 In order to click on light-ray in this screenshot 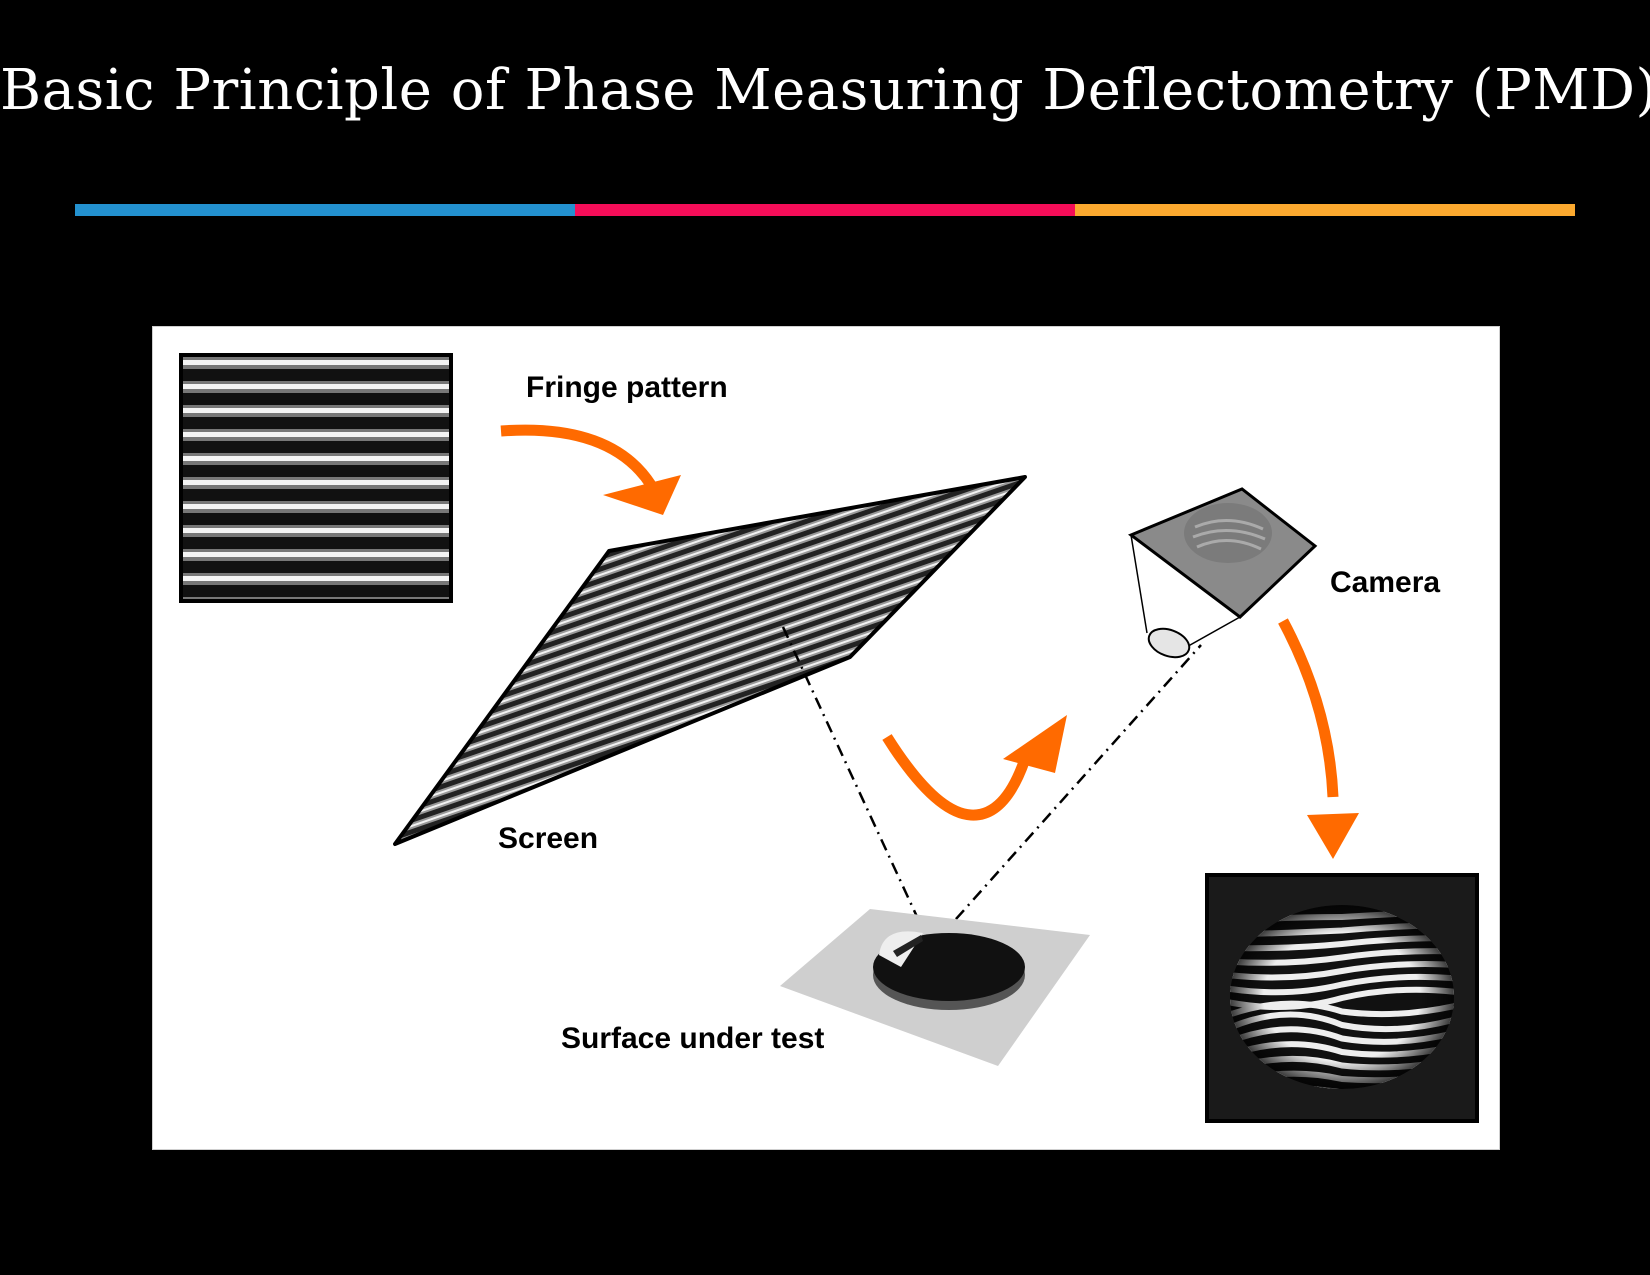, I will do `click(991, 788)`.